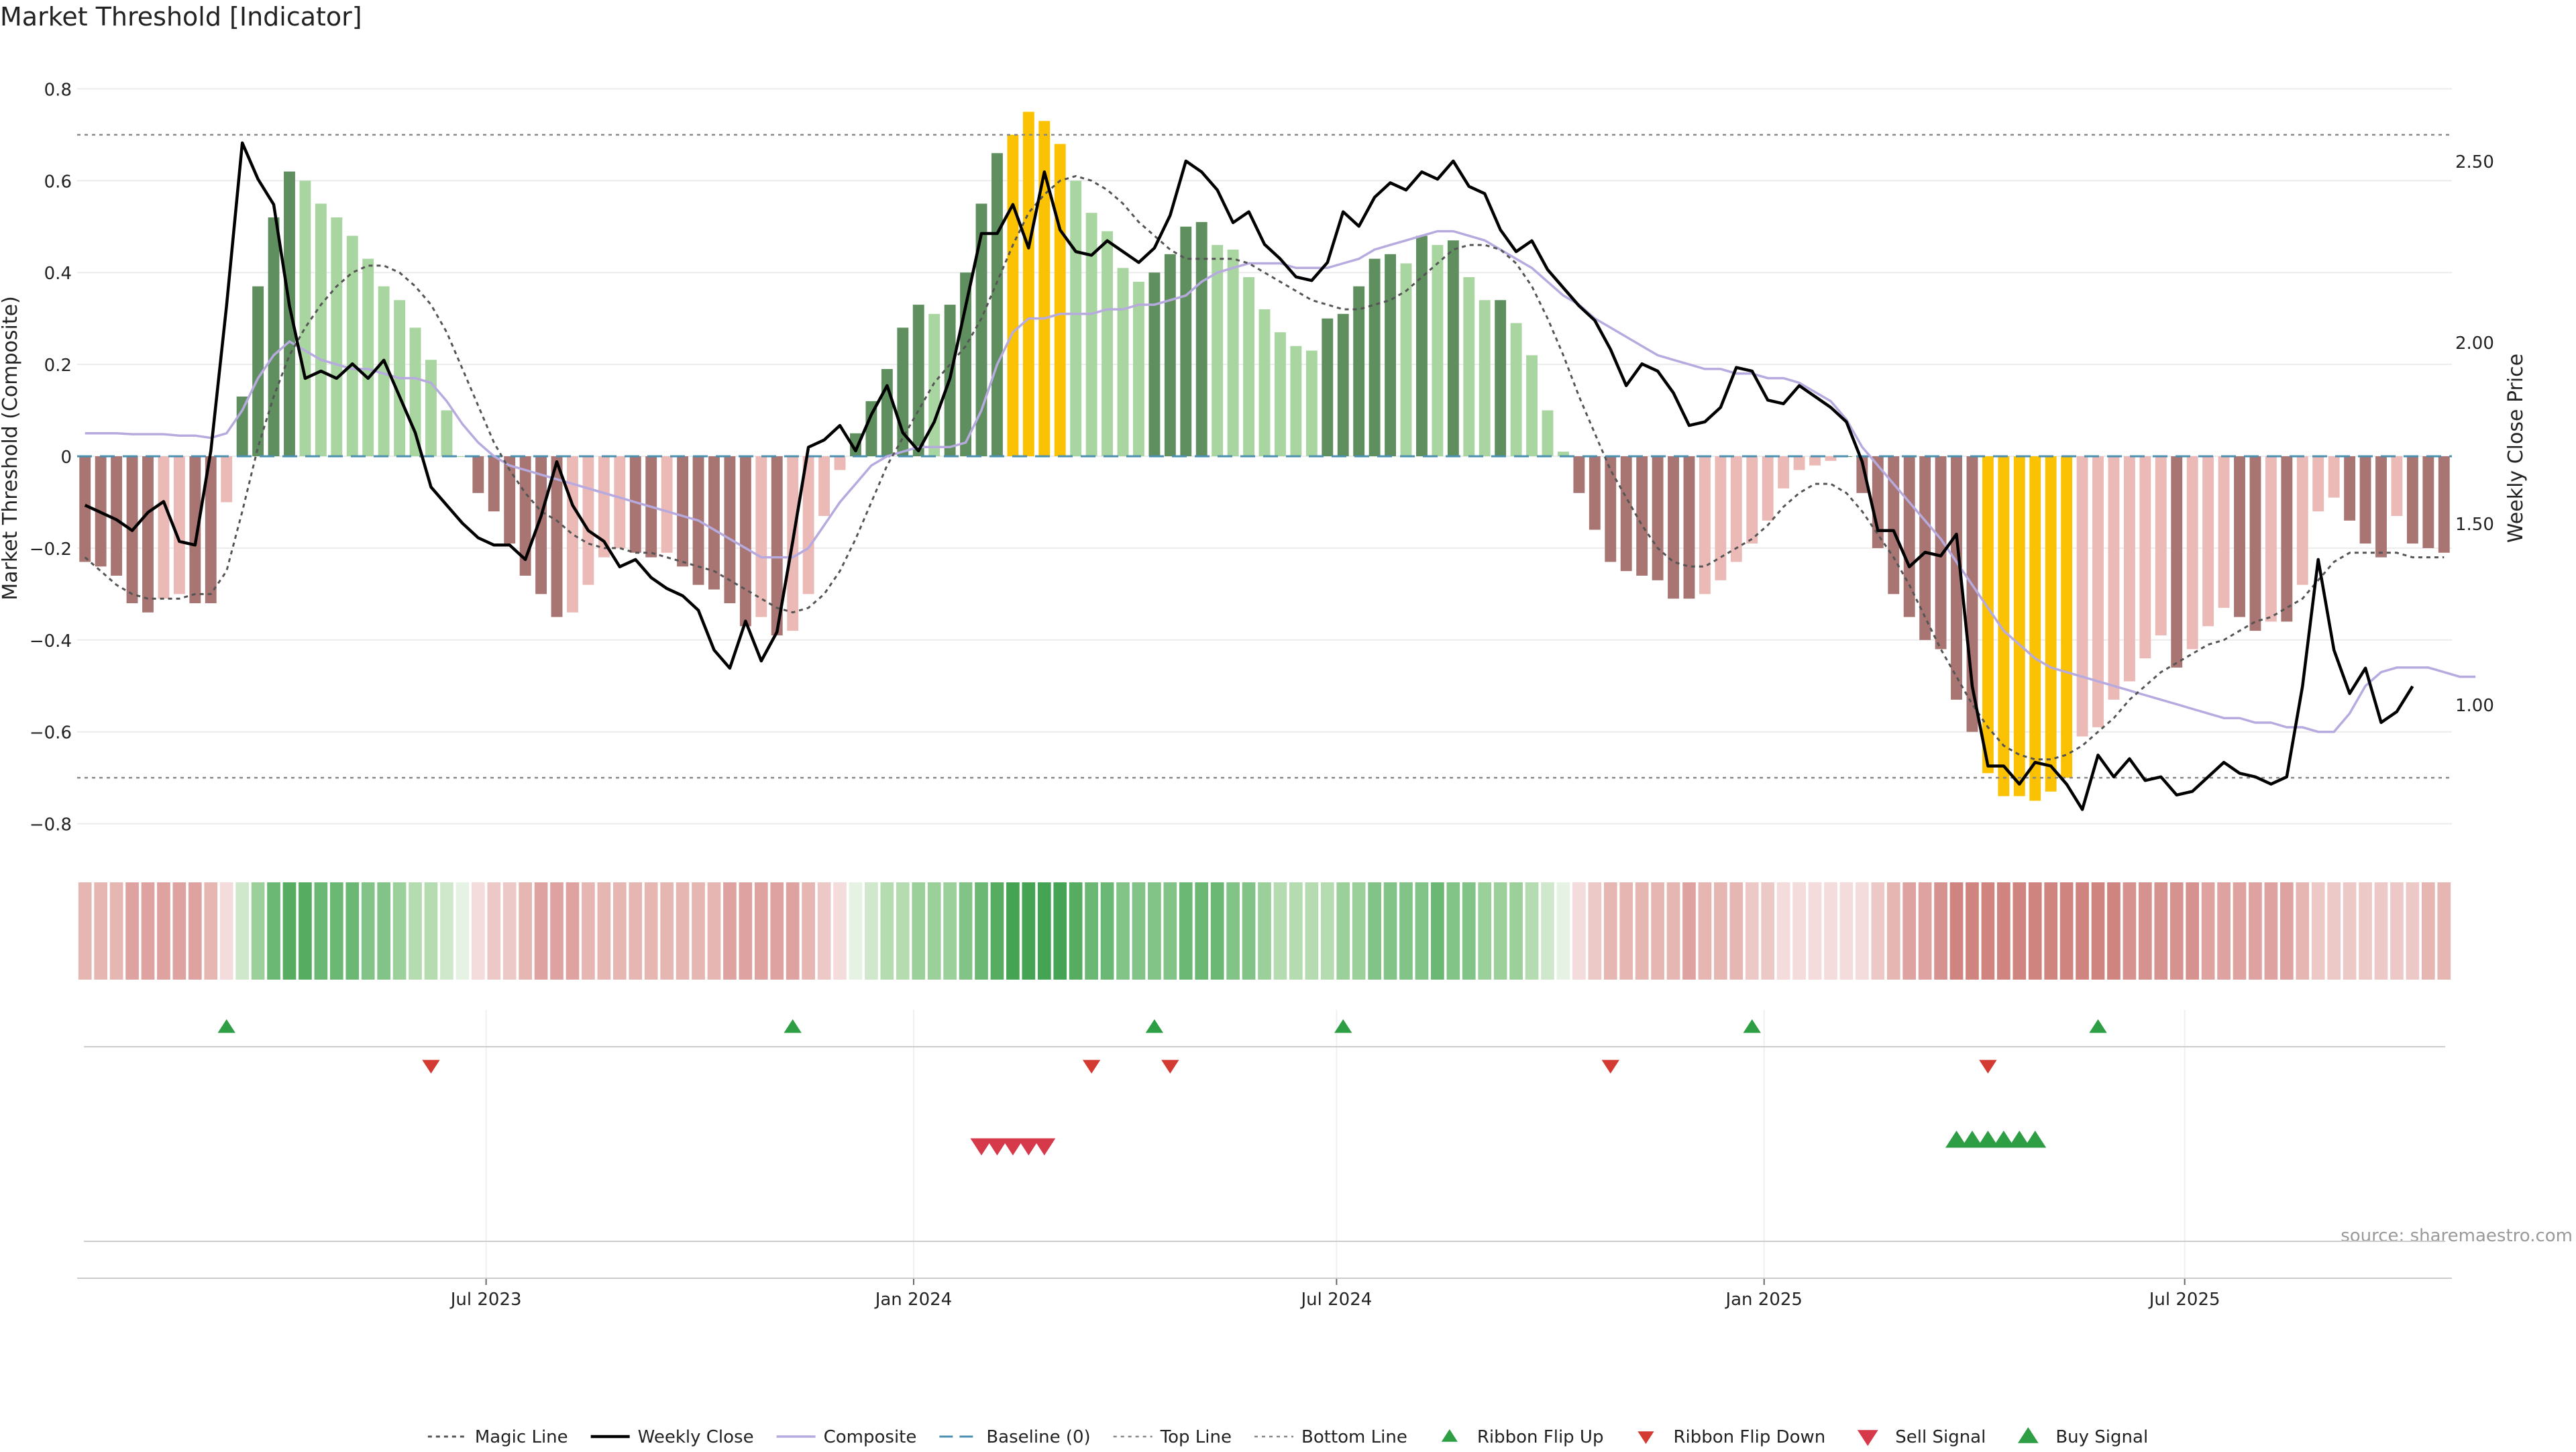  Describe the element at coordinates (1763, 1300) in the screenshot. I see `x-tick-label: Jan 2025` at that location.